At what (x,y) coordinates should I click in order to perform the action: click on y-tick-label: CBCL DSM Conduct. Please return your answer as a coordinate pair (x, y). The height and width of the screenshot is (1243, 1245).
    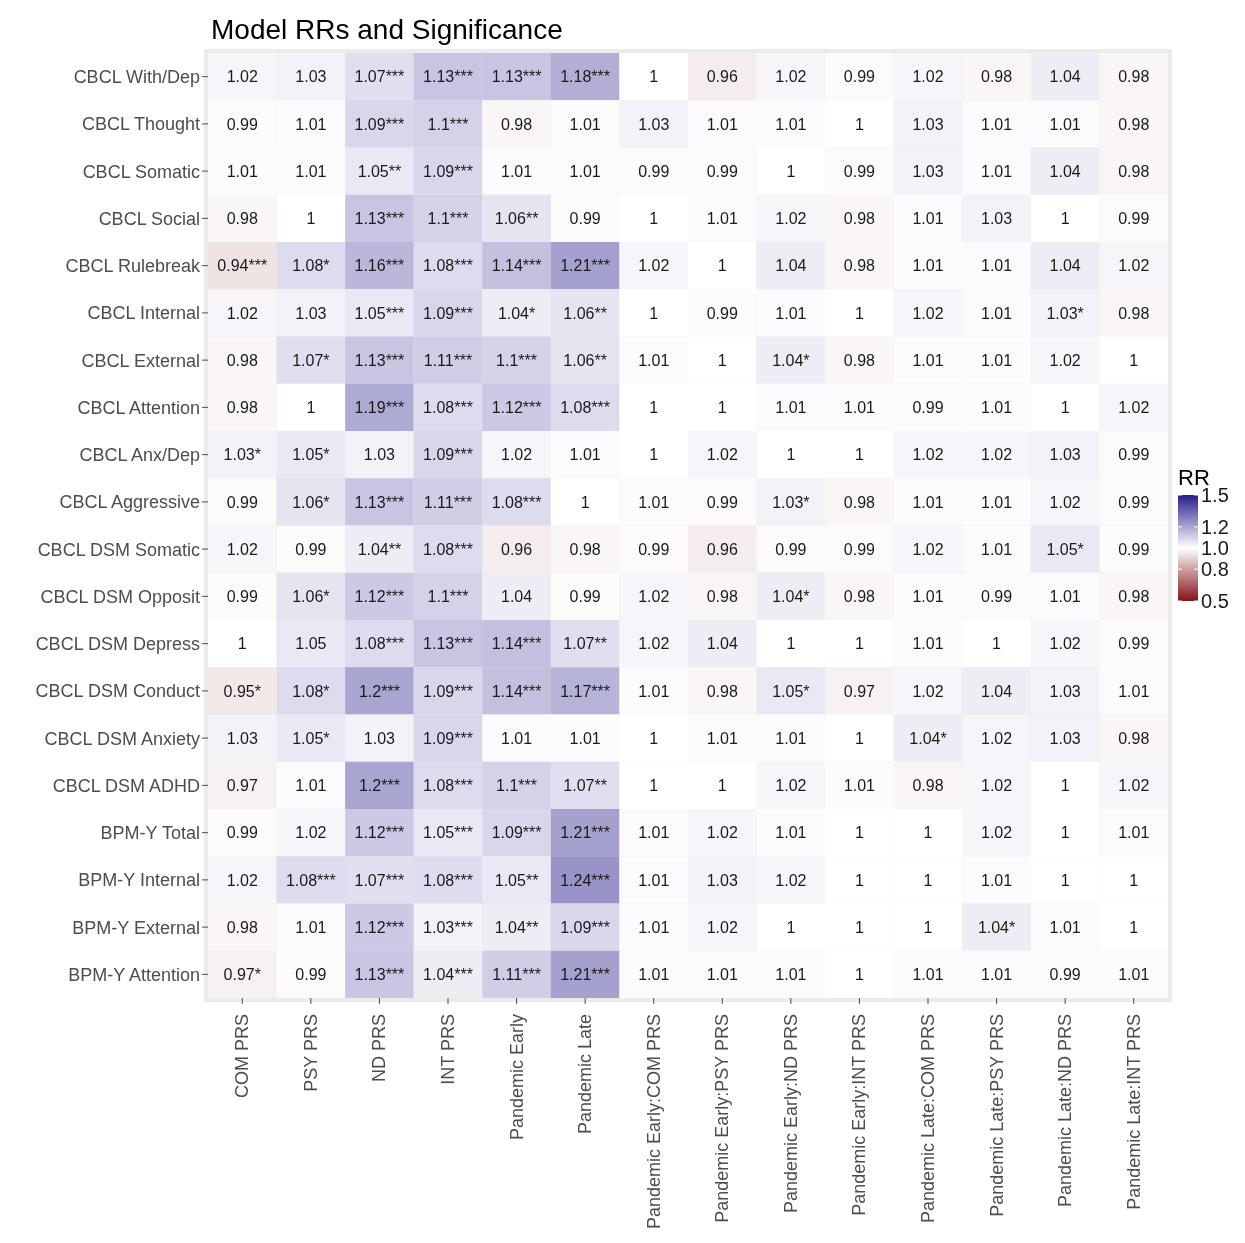
    Looking at the image, I should click on (117, 691).